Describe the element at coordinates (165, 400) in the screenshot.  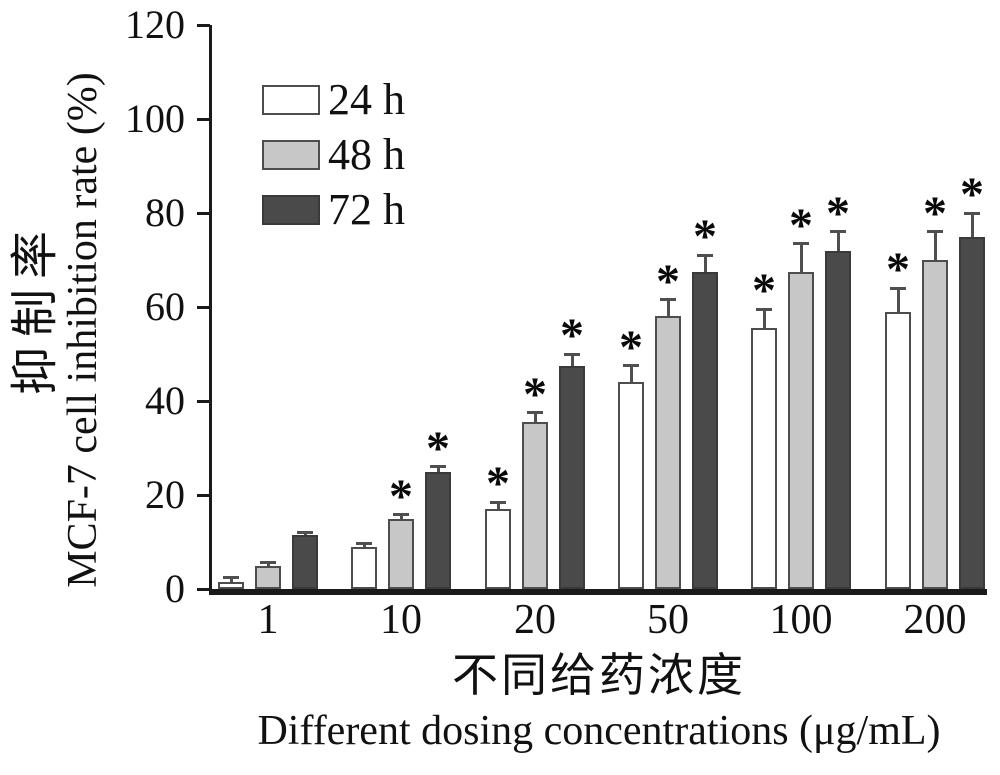
I see `y-tick-label-40: 40` at that location.